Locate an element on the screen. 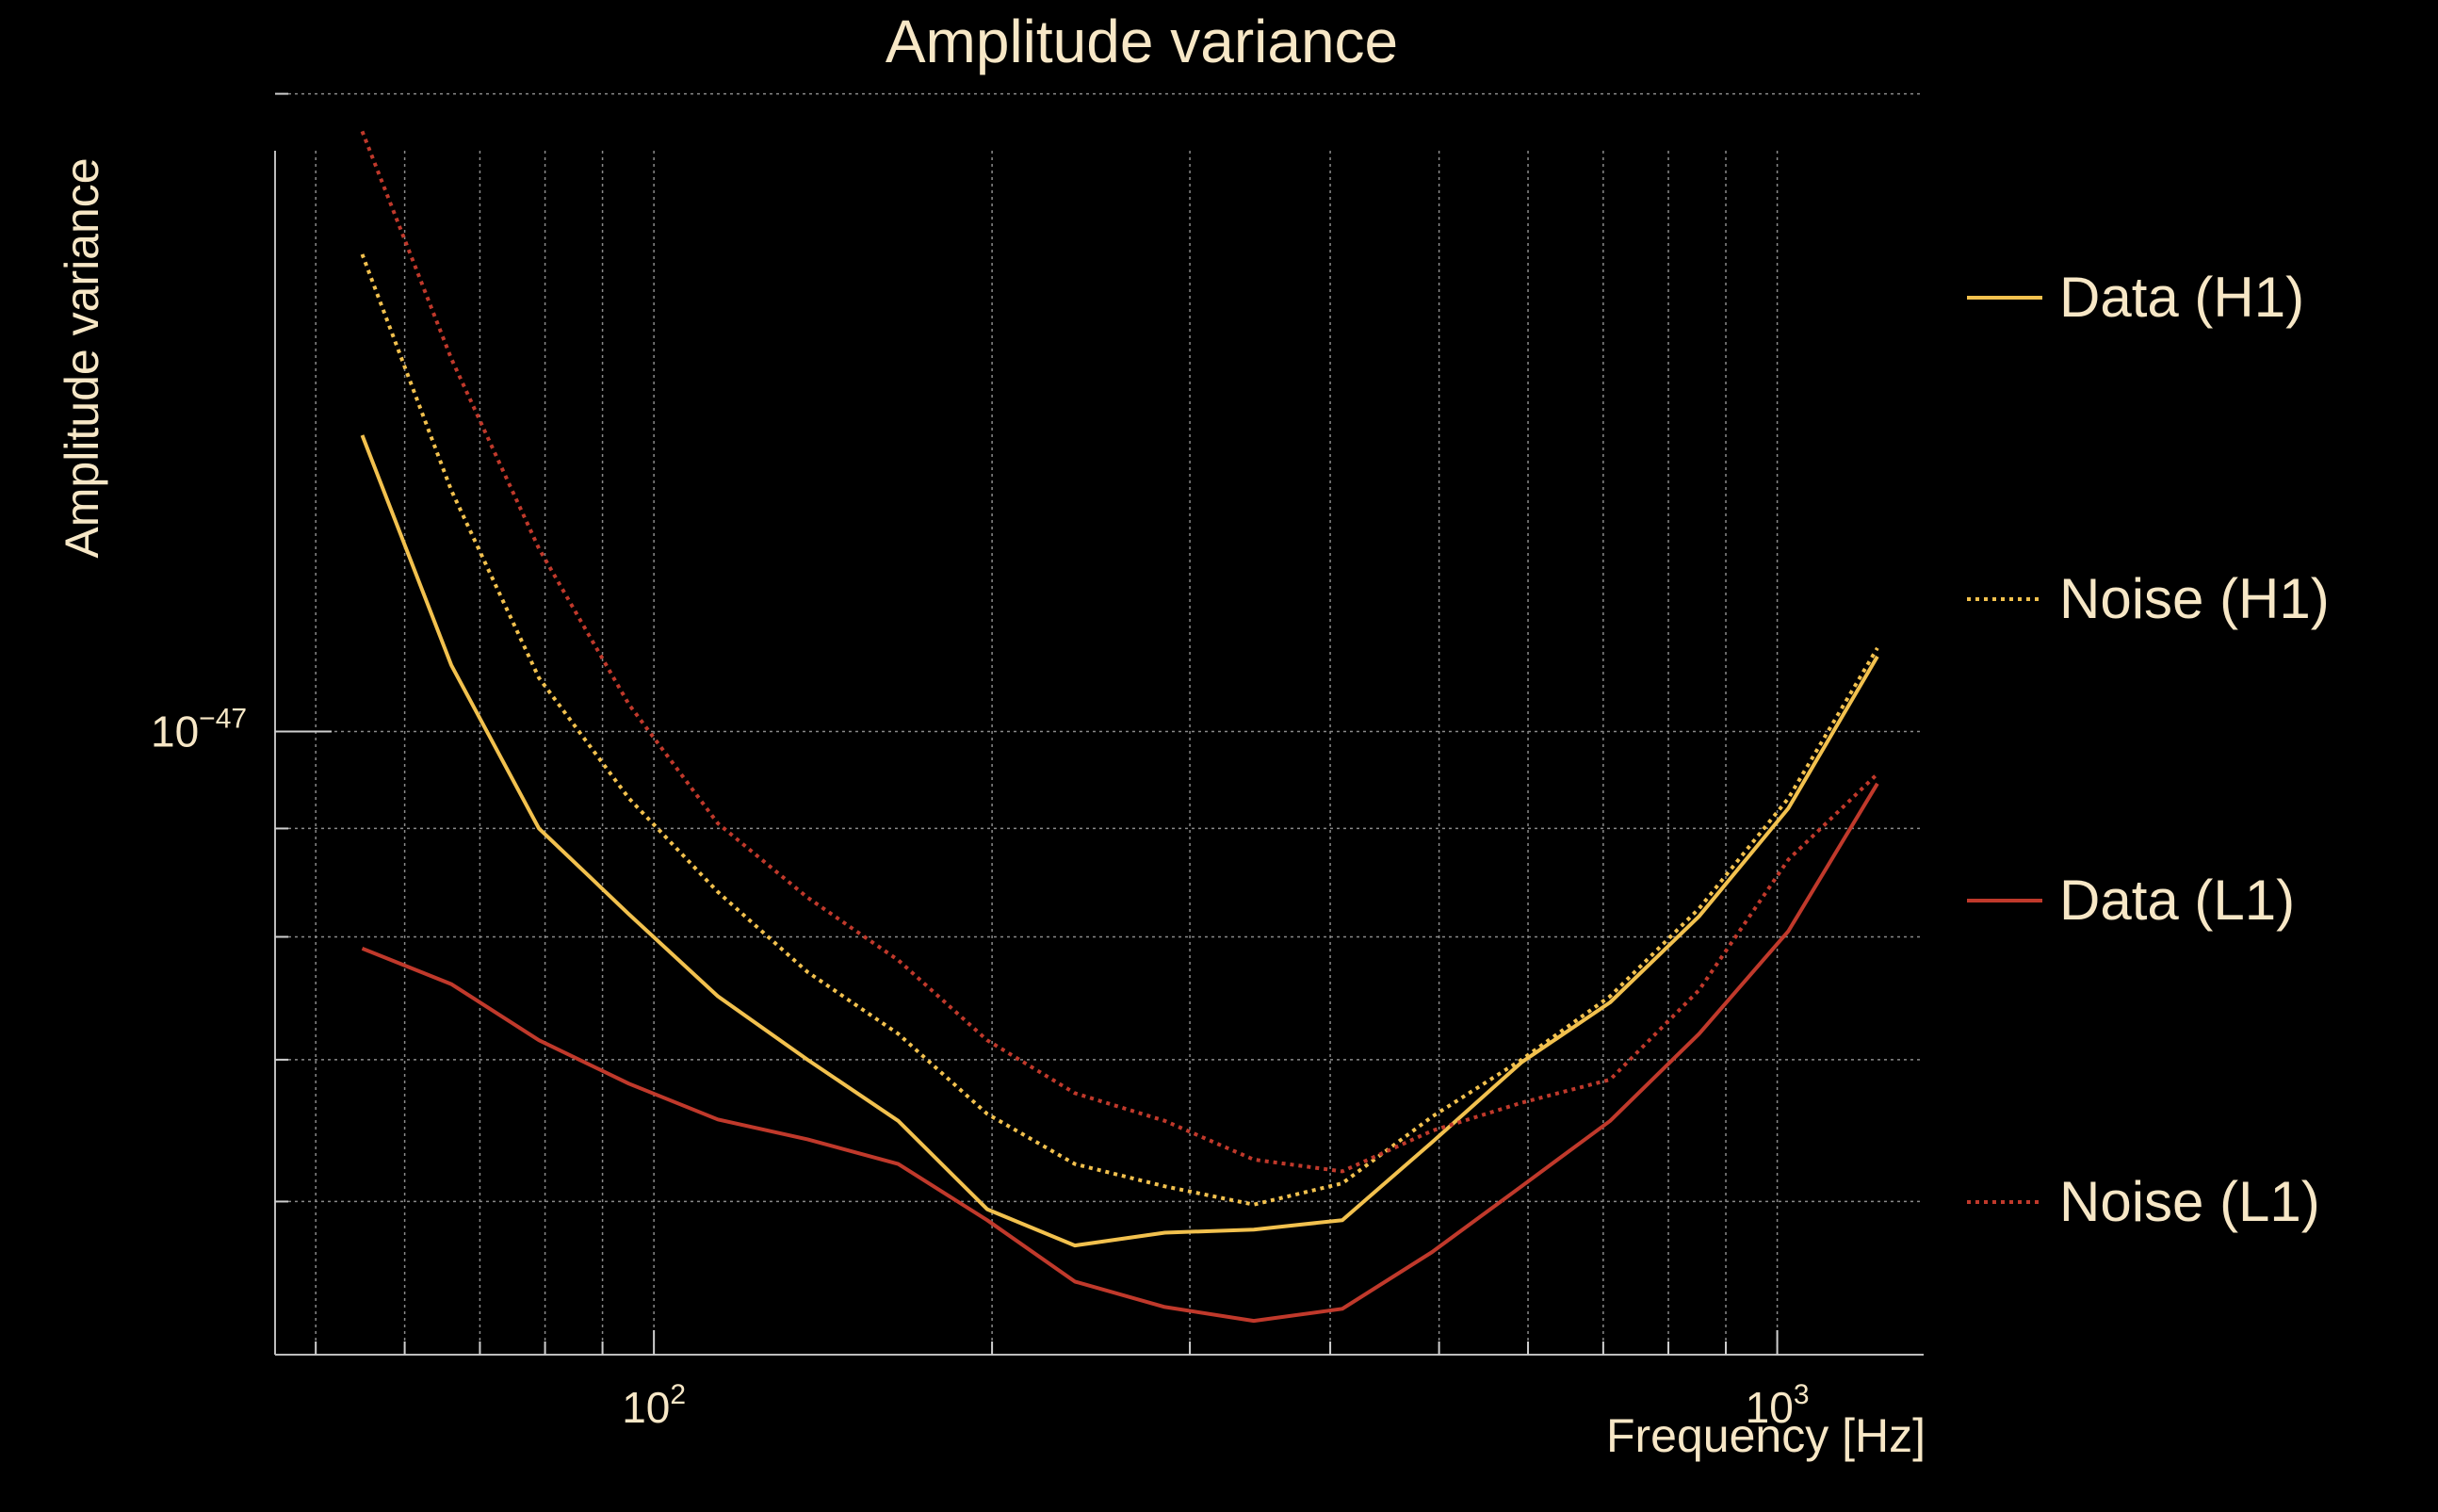 The height and width of the screenshot is (1512, 2438). y-tick-label: 10−47 is located at coordinates (199, 730).